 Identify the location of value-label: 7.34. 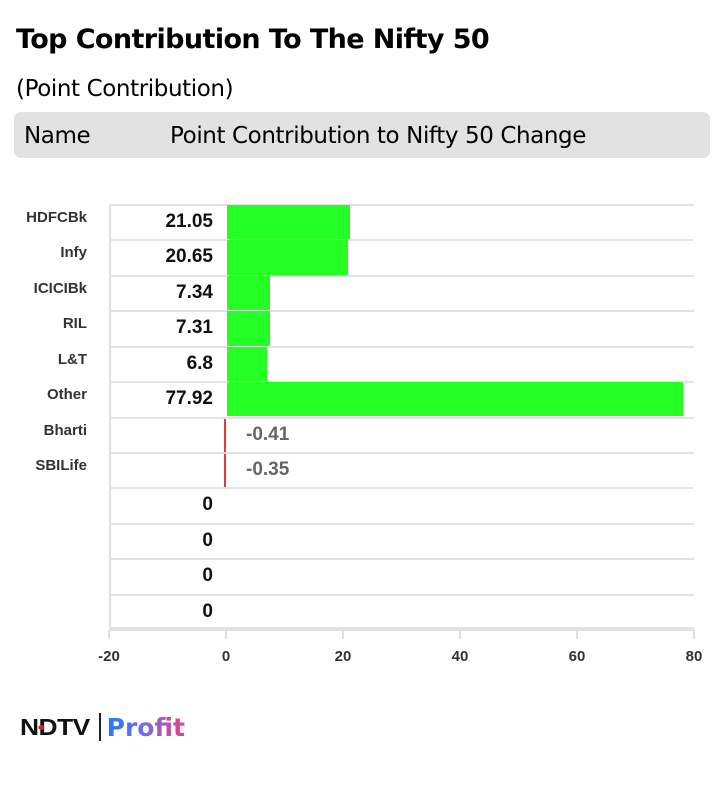
(194, 292).